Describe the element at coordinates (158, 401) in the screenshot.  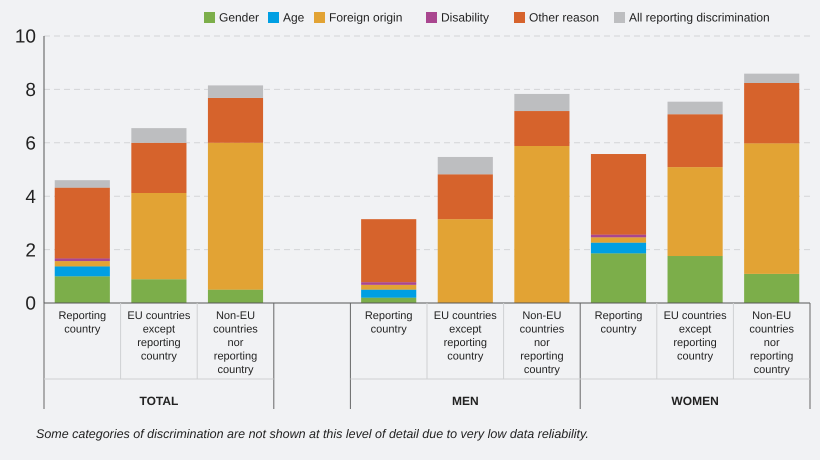
I see `text: TOTAL` at that location.